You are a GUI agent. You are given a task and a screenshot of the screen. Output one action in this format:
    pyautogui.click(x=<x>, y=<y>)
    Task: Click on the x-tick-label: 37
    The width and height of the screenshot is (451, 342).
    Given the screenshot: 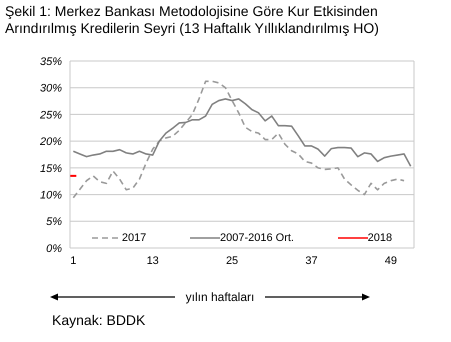 What is the action you would take?
    pyautogui.click(x=311, y=260)
    